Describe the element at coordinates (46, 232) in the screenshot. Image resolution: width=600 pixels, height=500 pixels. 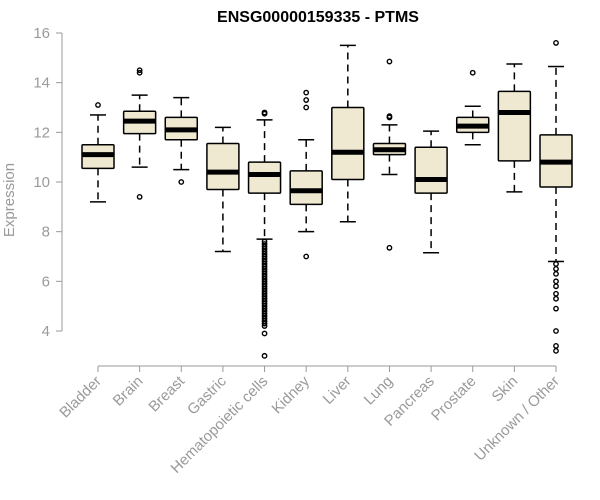
I see `y-tick-label: 8` at that location.